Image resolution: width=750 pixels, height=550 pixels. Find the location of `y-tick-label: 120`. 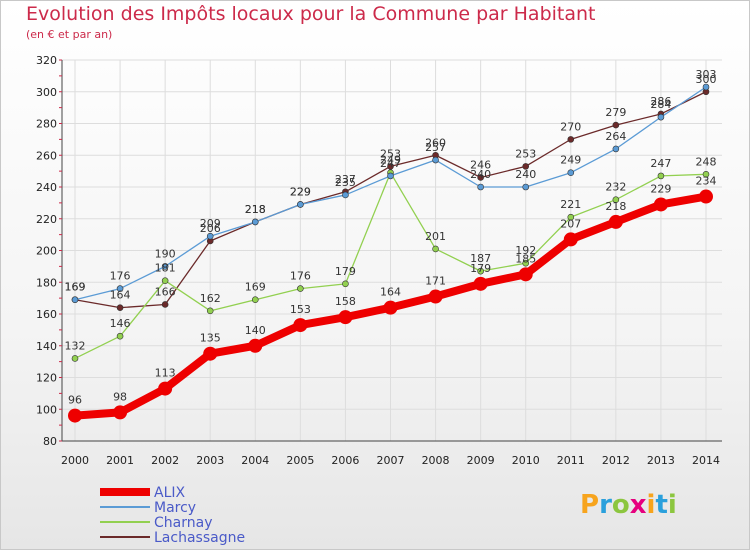

y-tick-label: 120 is located at coordinates (46, 378).